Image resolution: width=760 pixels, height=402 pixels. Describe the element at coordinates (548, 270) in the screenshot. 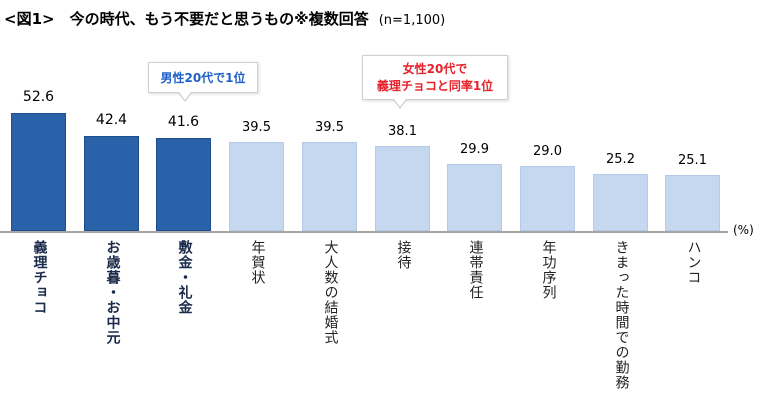

I see `category-label: 年功序列` at that location.